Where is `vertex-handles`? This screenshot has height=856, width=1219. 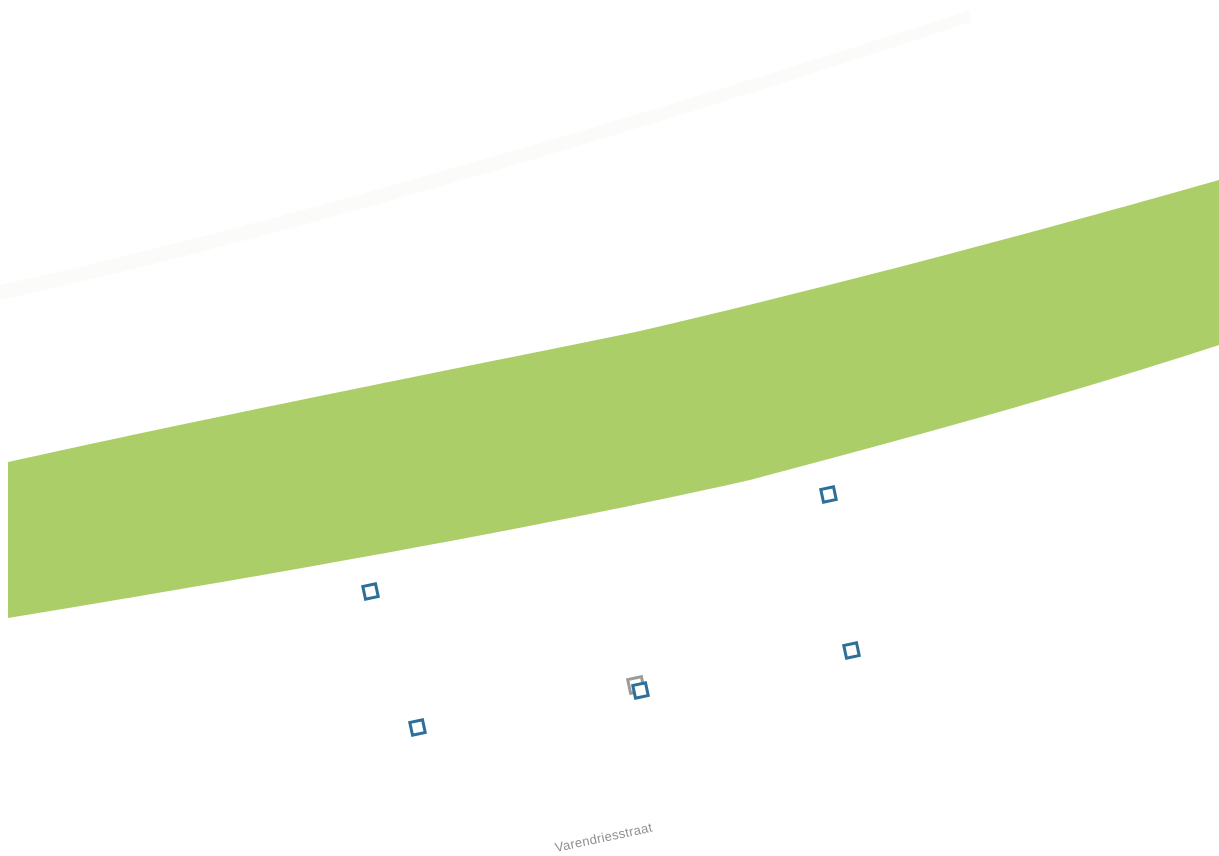
vertex-handles is located at coordinates (611, 611).